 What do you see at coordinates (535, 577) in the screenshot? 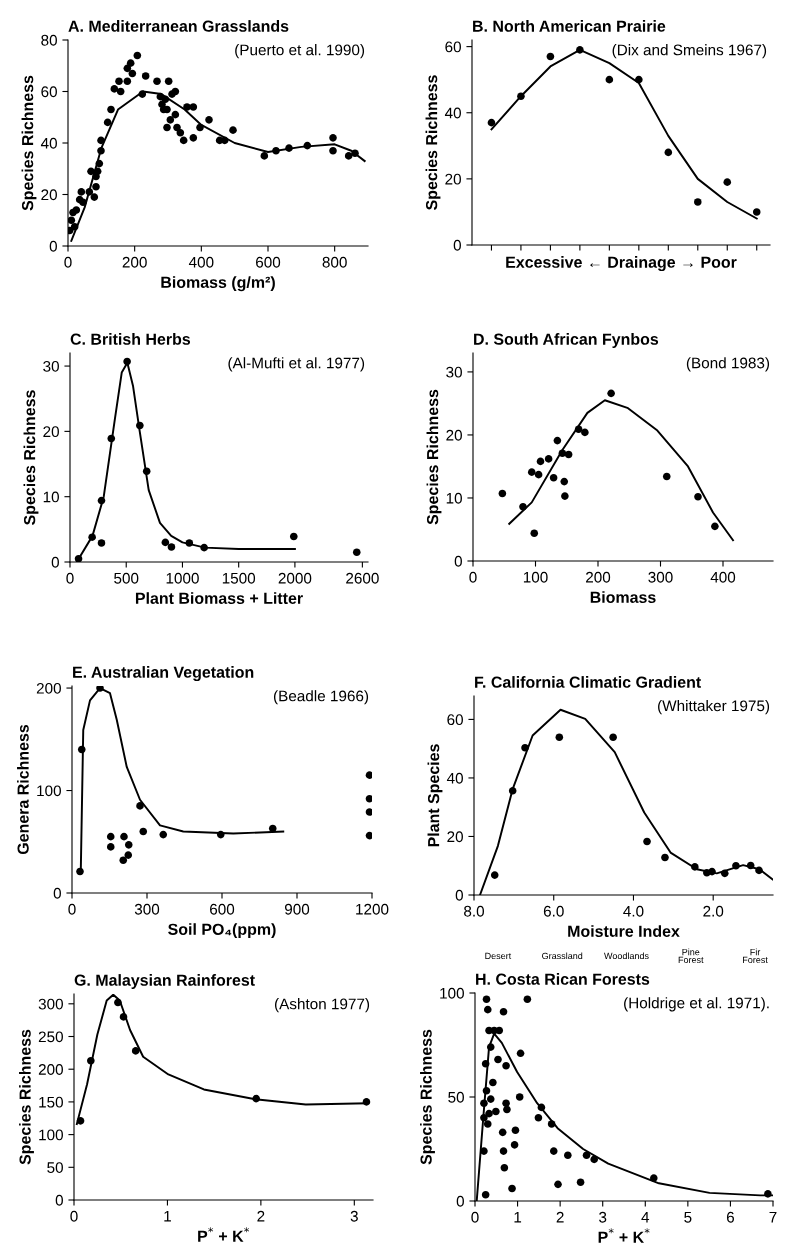
I see `x-tick-label: 100` at bounding box center [535, 577].